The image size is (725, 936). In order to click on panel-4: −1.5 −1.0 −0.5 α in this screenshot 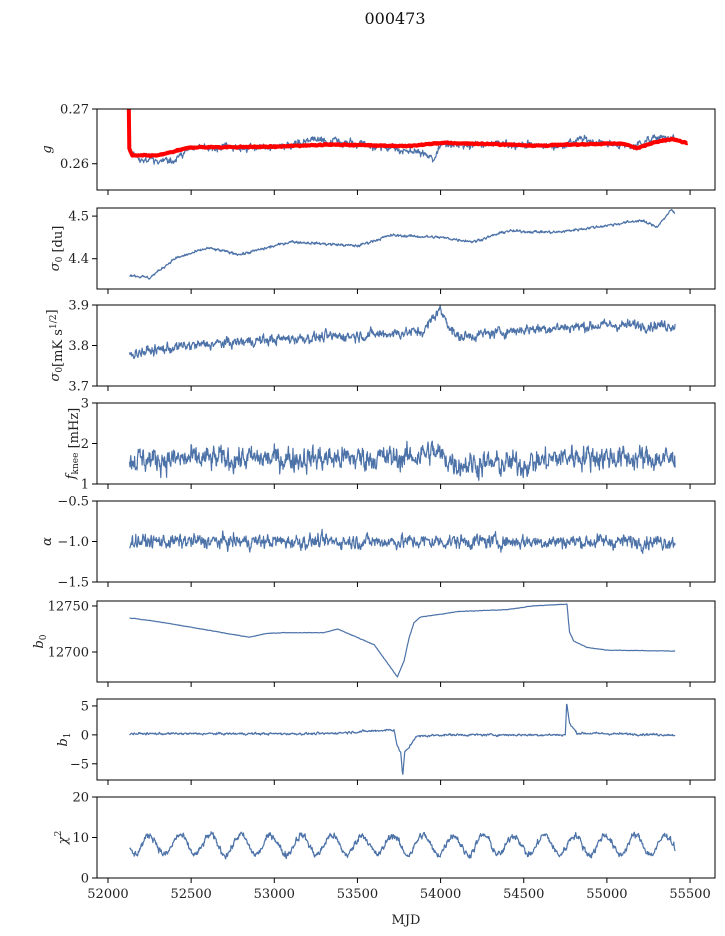, I will do `click(378, 543)`.